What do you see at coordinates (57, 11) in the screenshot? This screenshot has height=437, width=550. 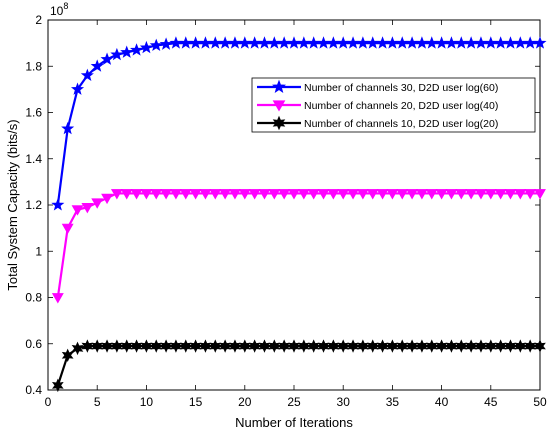 I see `y-multiplier-base: 10` at bounding box center [57, 11].